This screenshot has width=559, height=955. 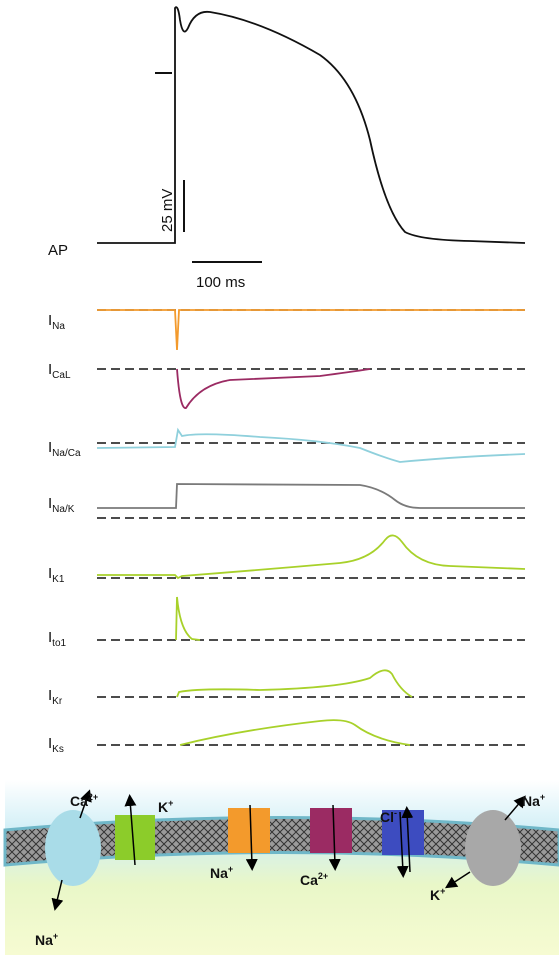 What do you see at coordinates (56, 745) in the screenshot?
I see `current-label: IKs` at bounding box center [56, 745].